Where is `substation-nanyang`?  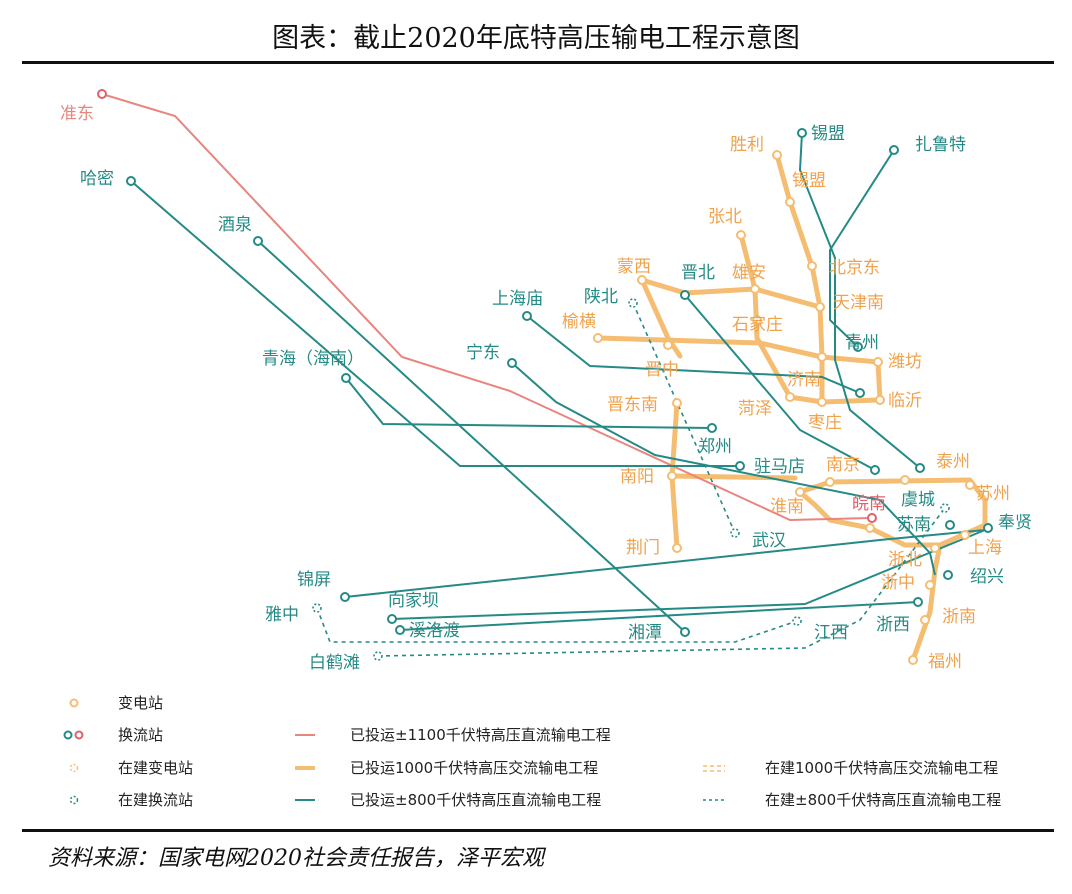
substation-nanyang is located at coordinates (672, 476).